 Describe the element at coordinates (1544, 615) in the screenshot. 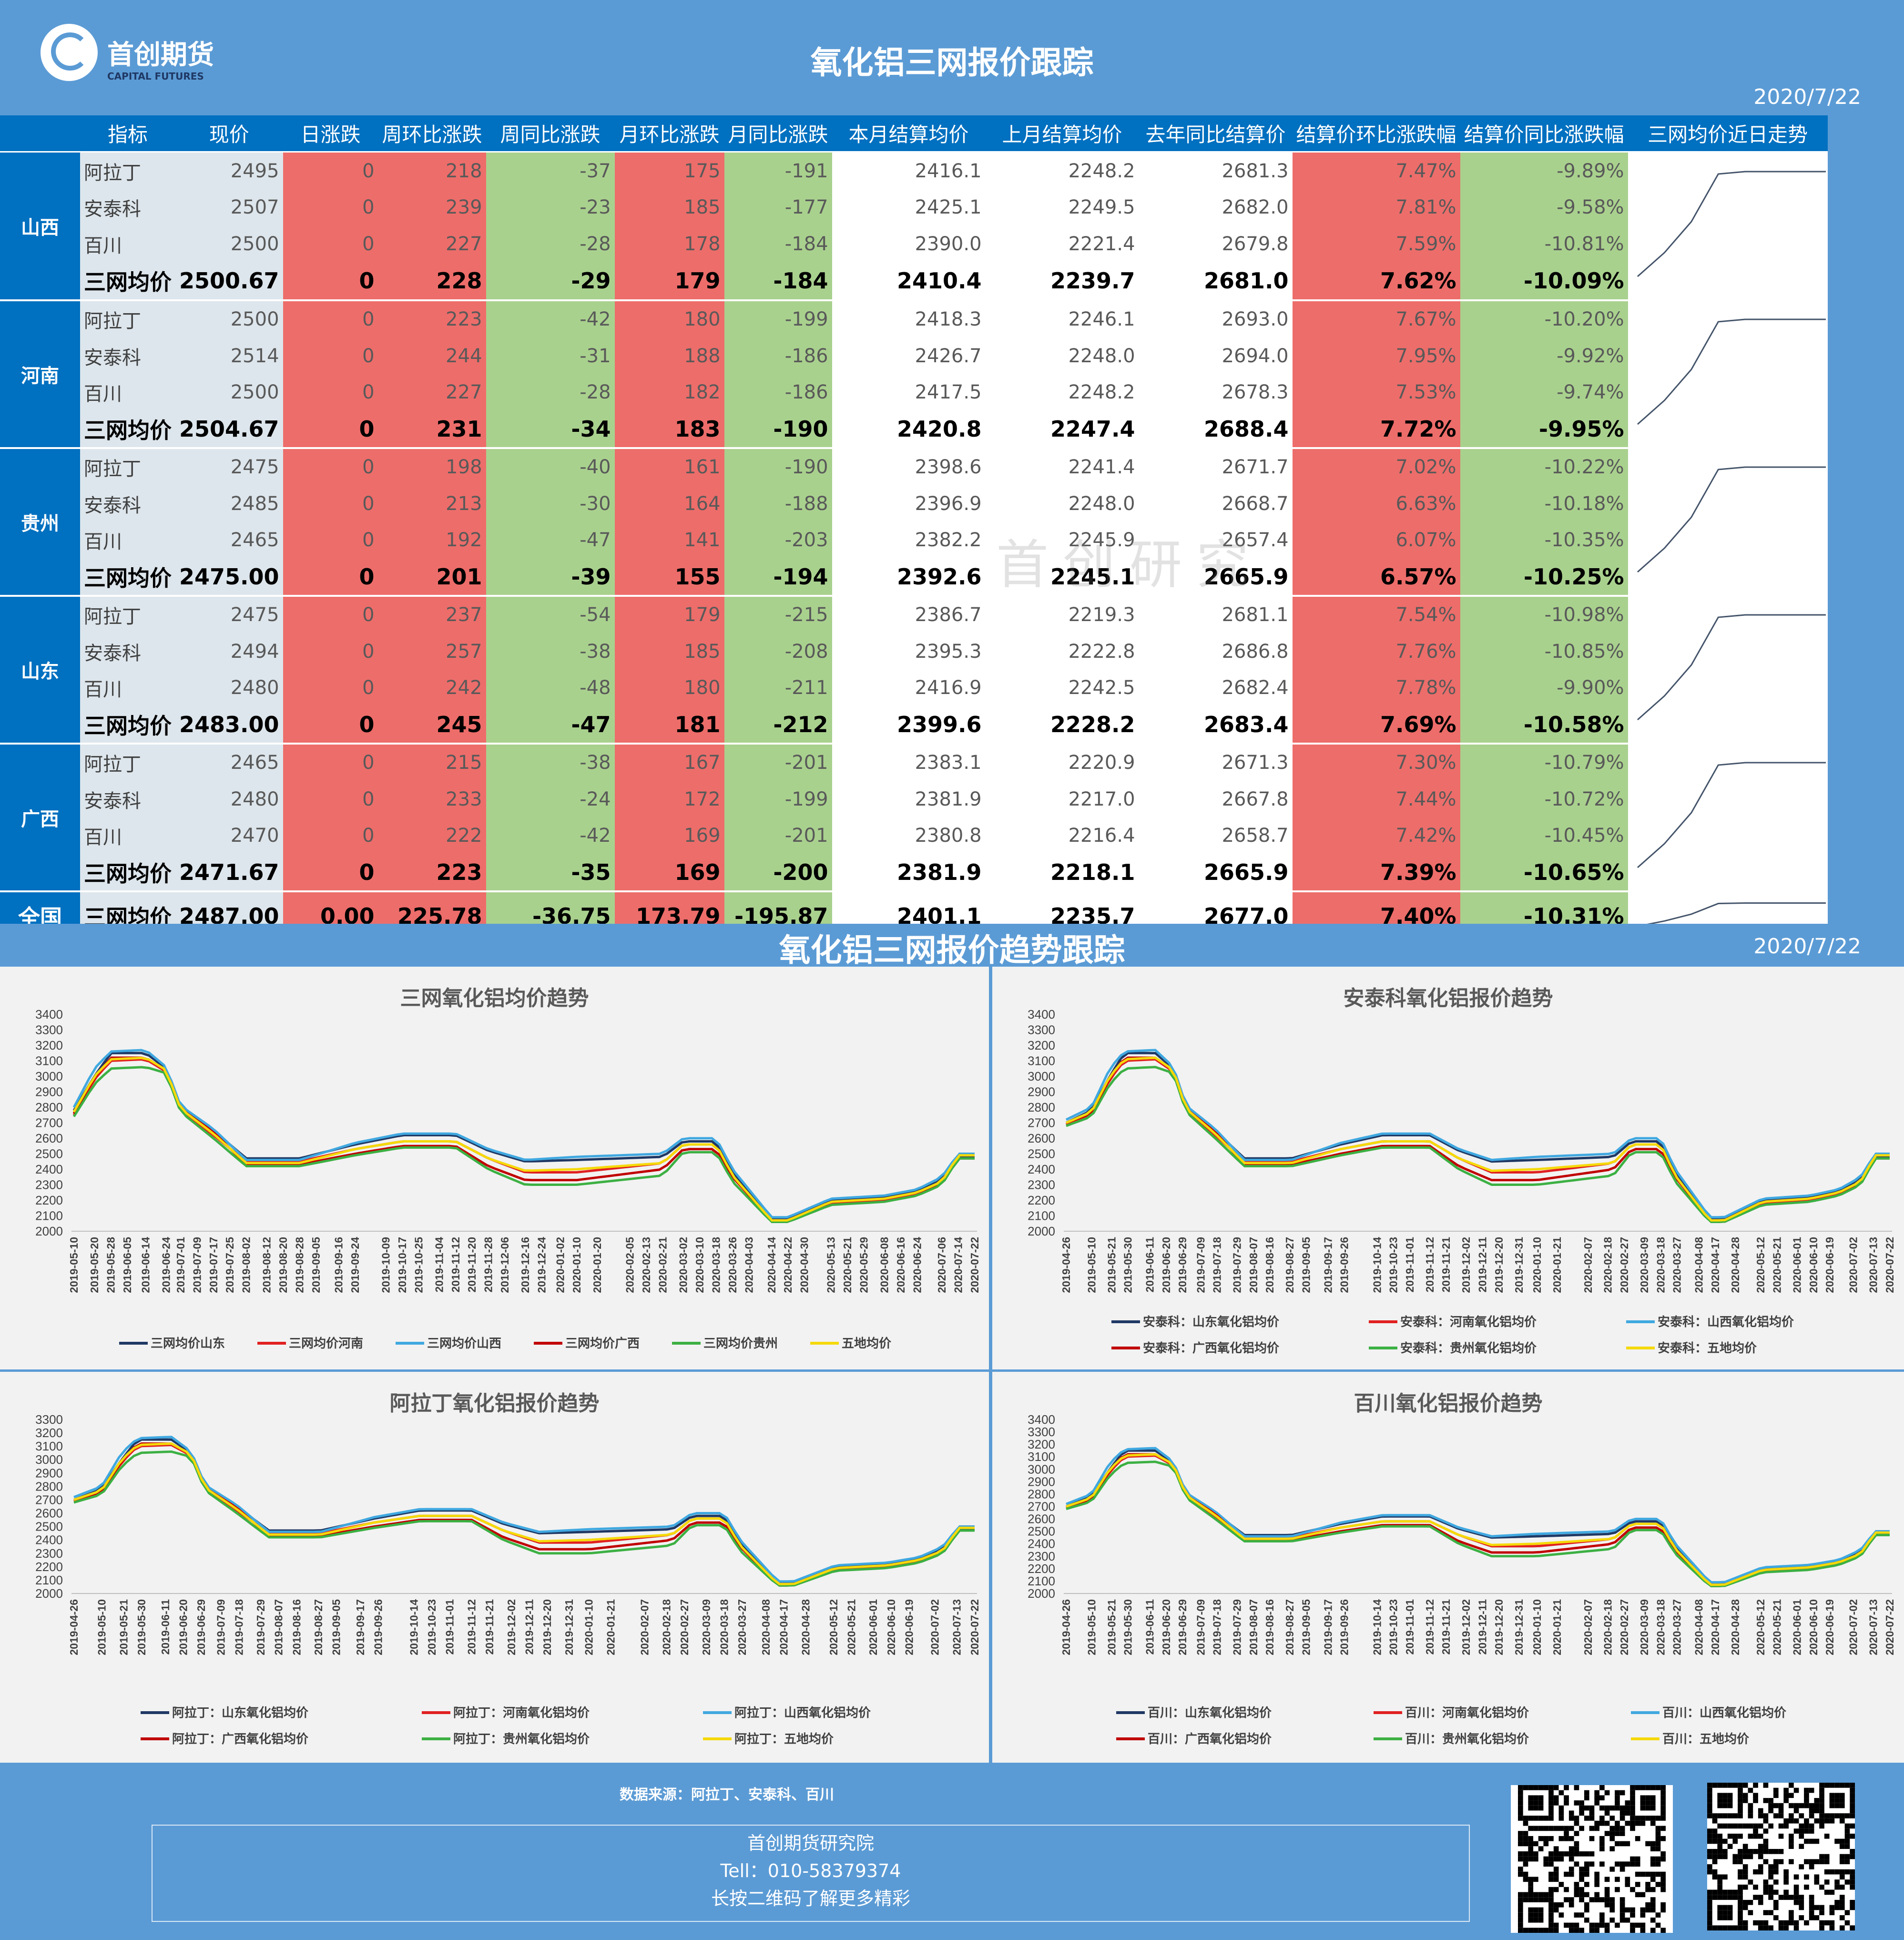

I see `table-cell: -10.98%` at that location.